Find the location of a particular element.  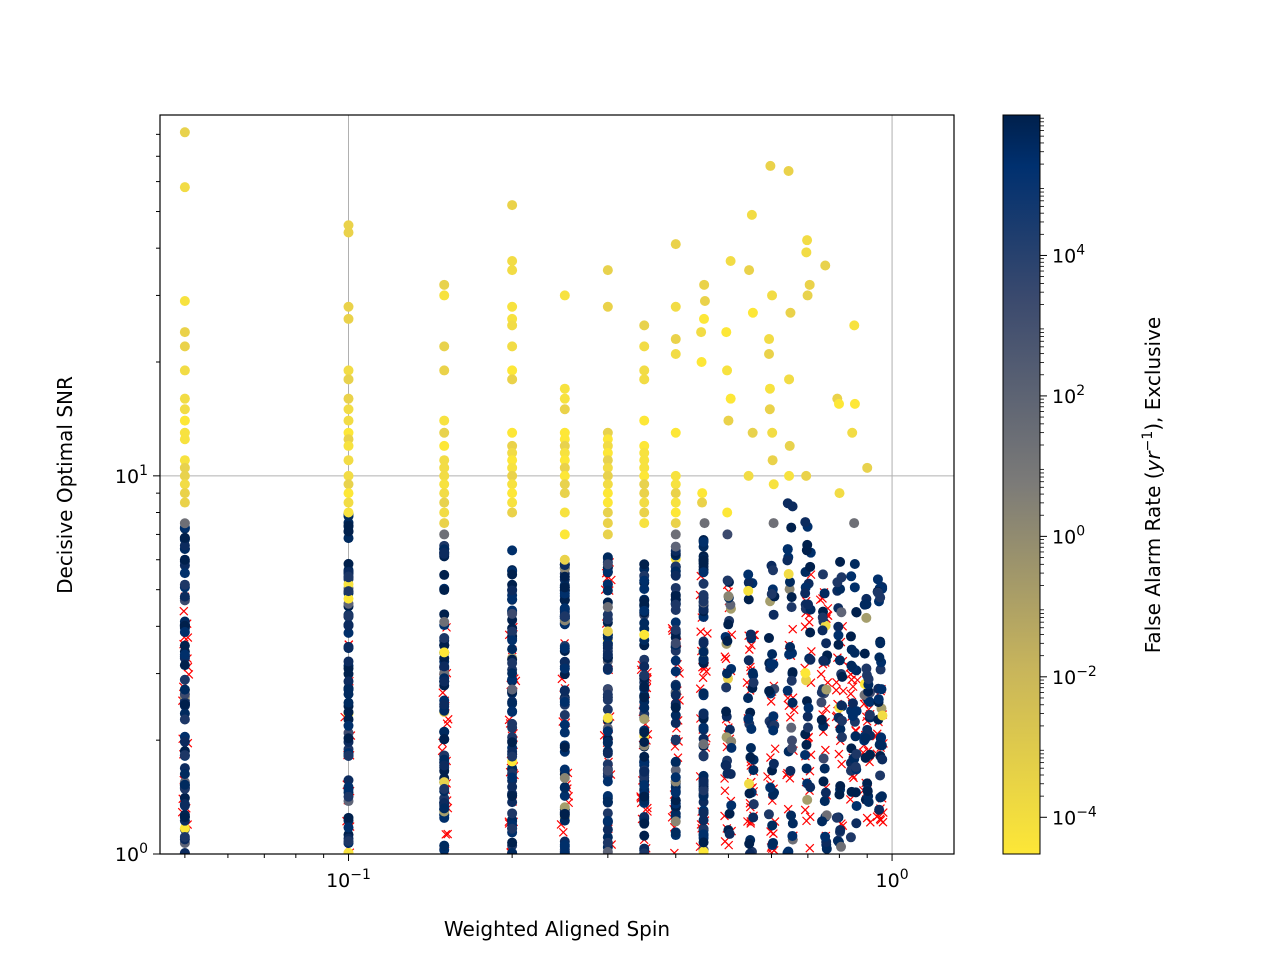

y-tick-label: 100 is located at coordinates (131, 853).